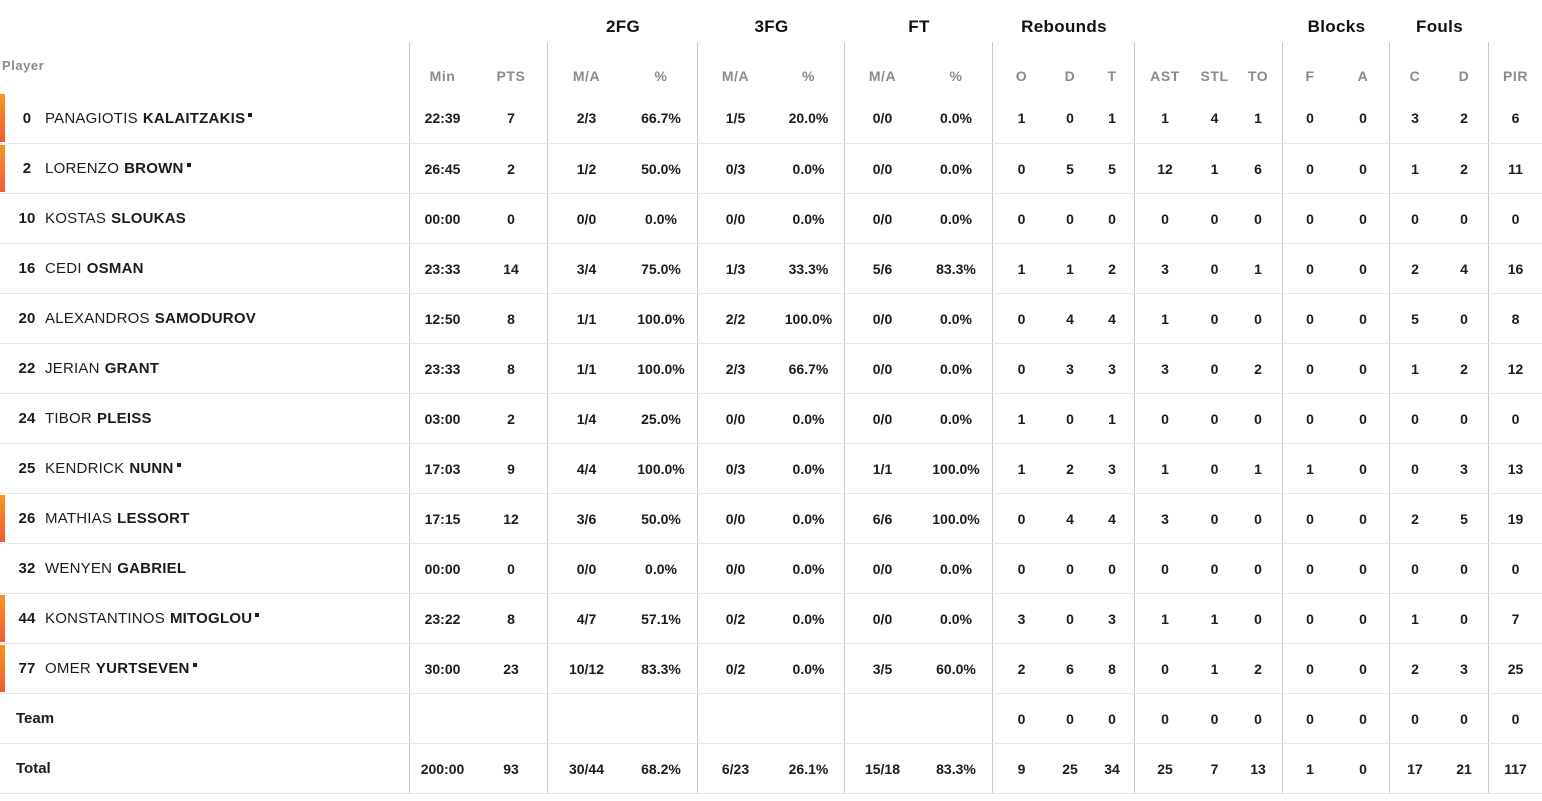 Image resolution: width=1542 pixels, height=801 pixels. I want to click on player-cell: 26 MATHIAS LESSORT, so click(205, 518).